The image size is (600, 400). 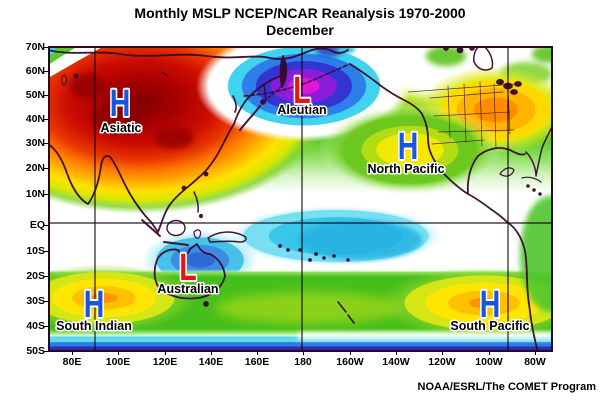 What do you see at coordinates (350, 359) in the screenshot?
I see `lon-tick: 160W` at bounding box center [350, 359].